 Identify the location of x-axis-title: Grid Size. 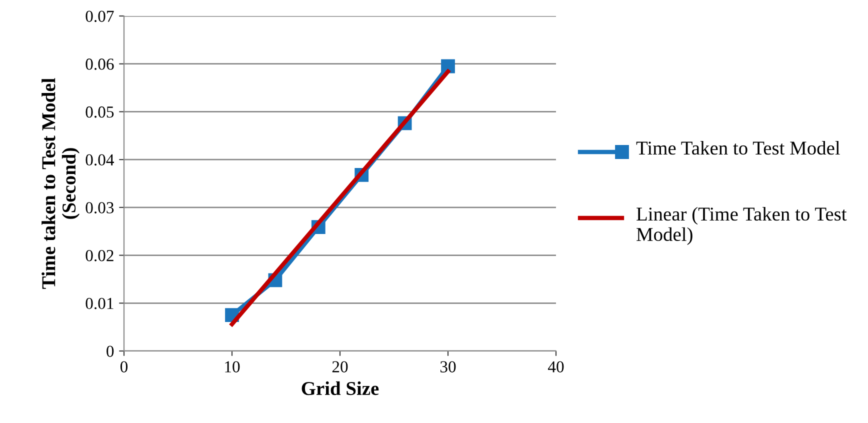
(340, 388).